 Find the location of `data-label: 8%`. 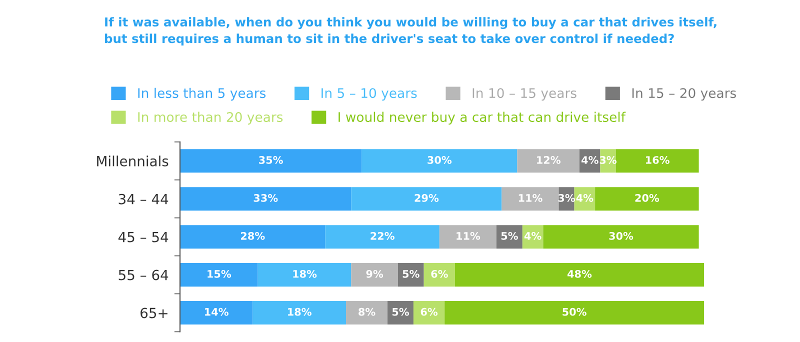

data-label: 8% is located at coordinates (367, 312).